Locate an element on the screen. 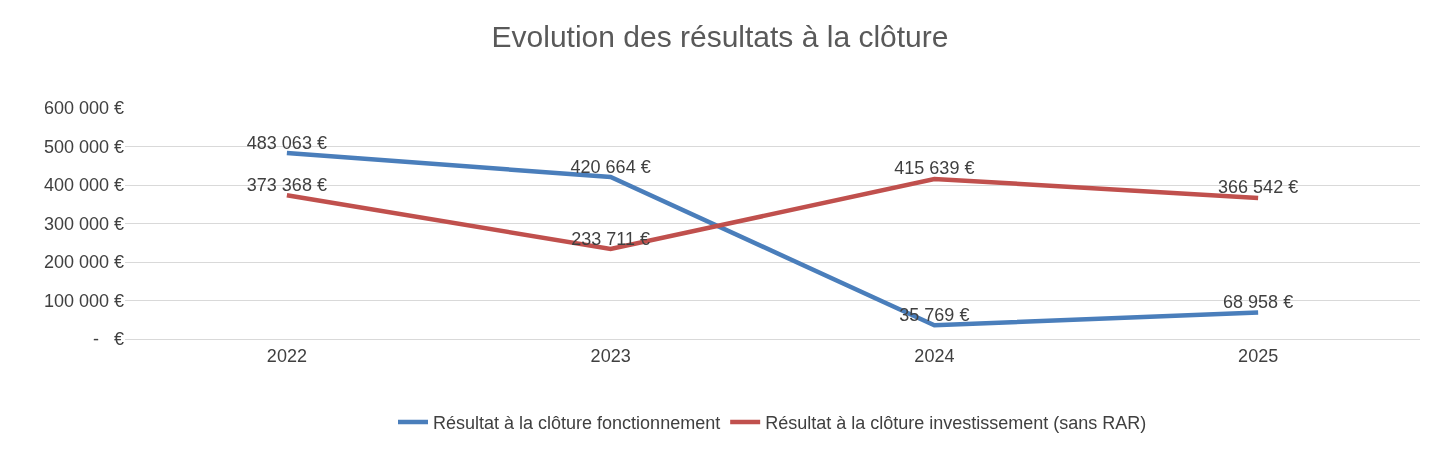 The image size is (1440, 455). data-label: 420 664 € is located at coordinates (610, 166).